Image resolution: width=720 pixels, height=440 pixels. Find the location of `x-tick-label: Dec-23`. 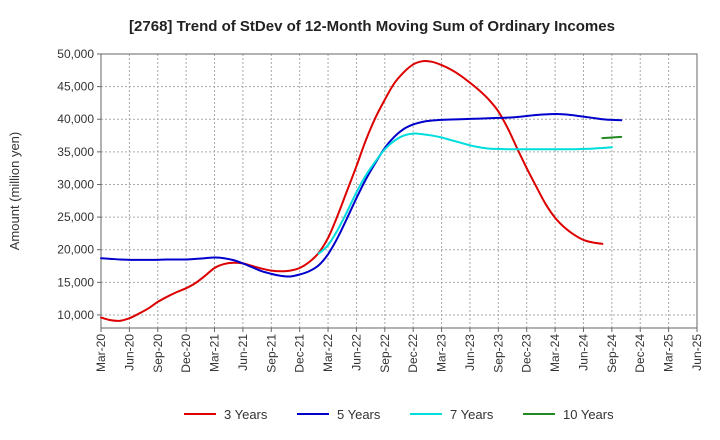

x-tick-label: Dec-23 is located at coordinates (527, 353).